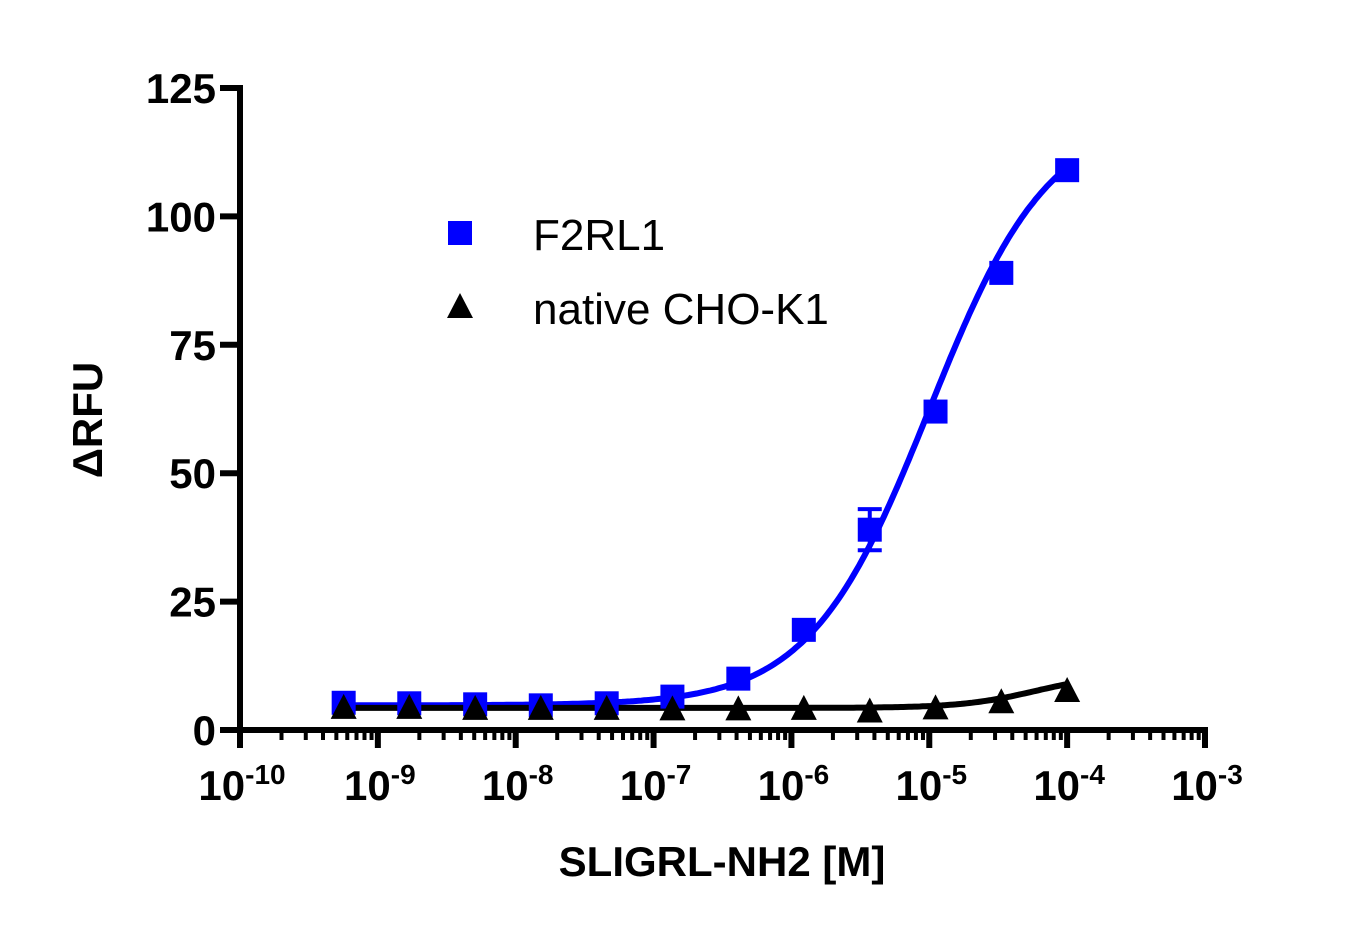  Describe the element at coordinates (460, 233) in the screenshot. I see `legend-marker-f2rl1` at that location.